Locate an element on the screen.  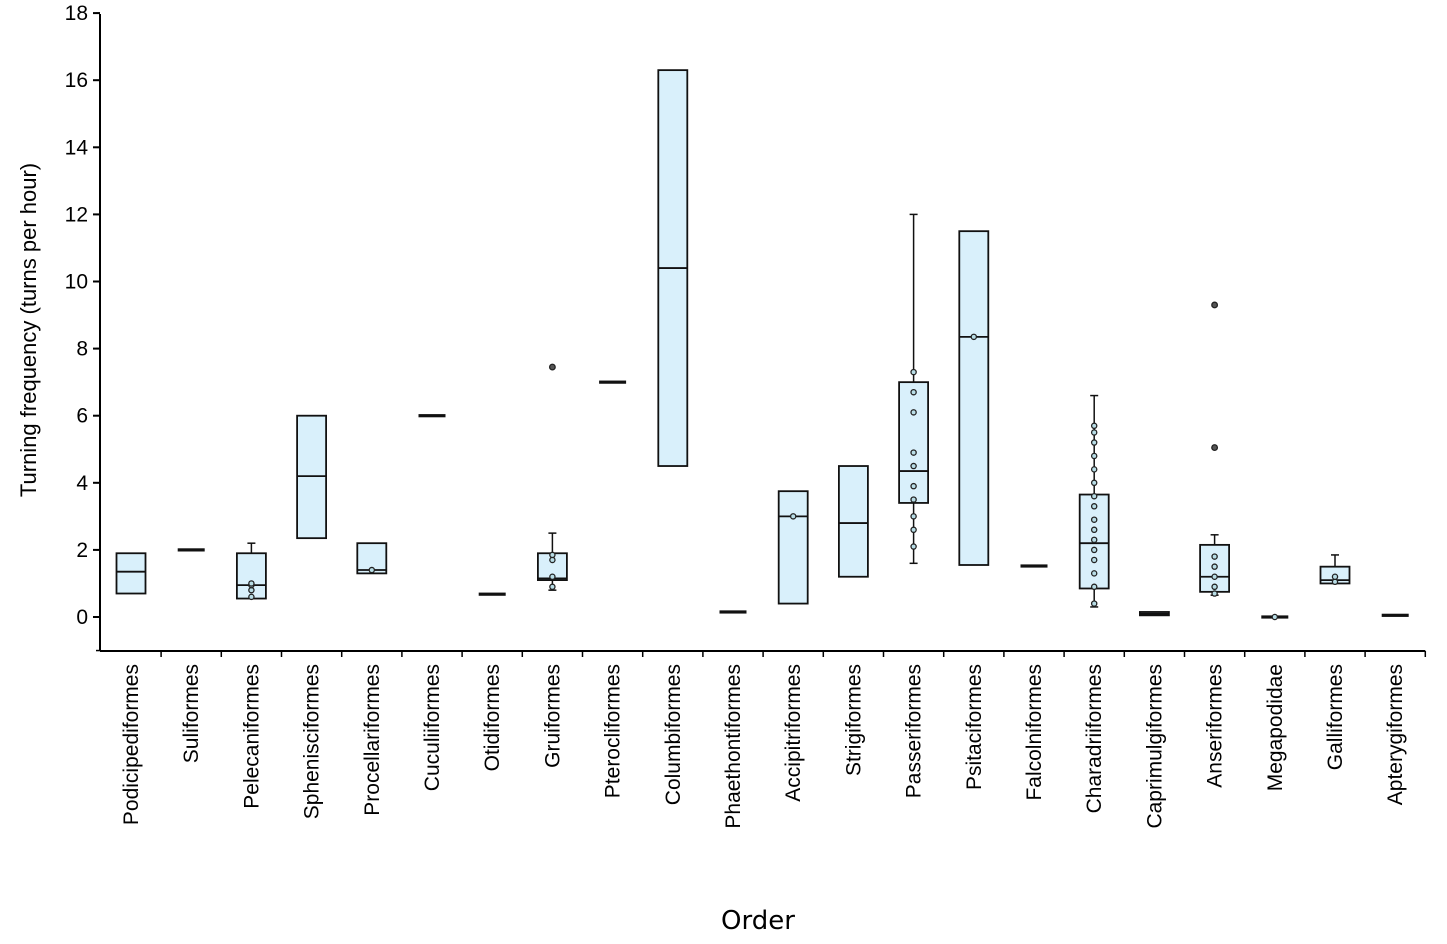
box-passeriformes is located at coordinates (913, 389).